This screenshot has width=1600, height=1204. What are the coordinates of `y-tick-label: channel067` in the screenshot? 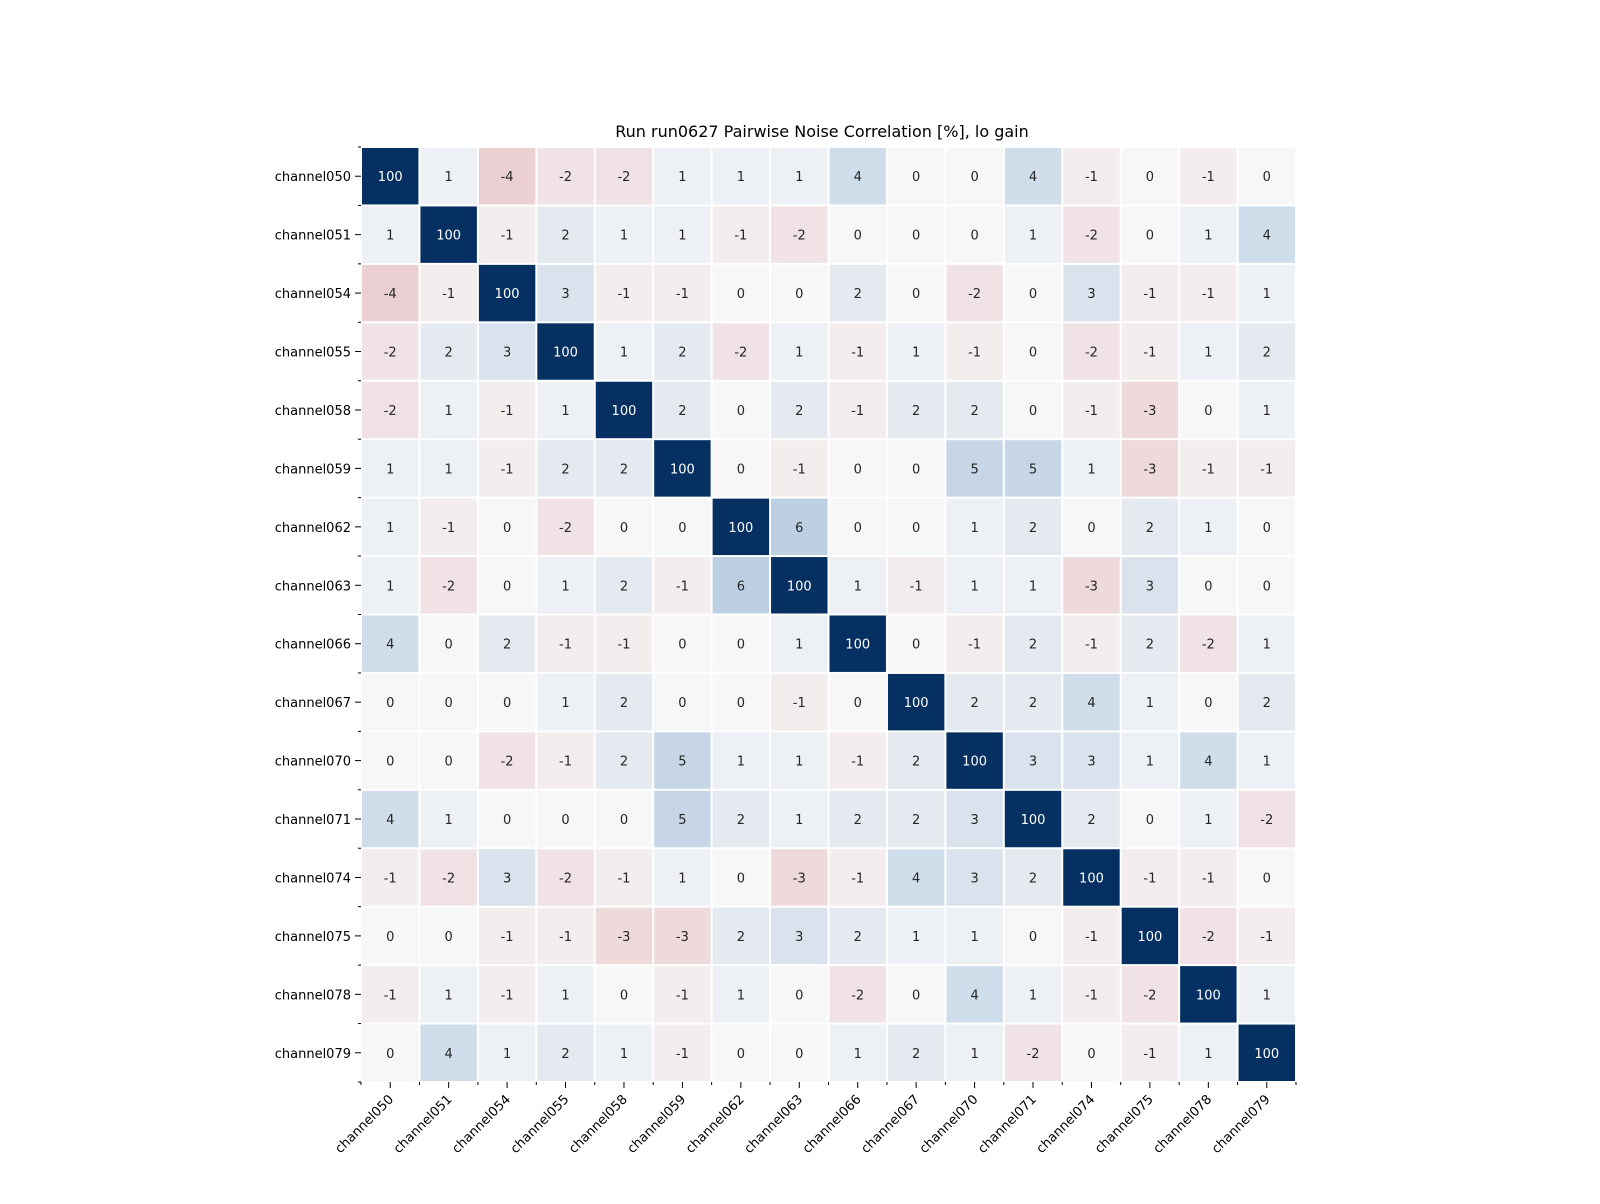 It's located at (313, 703).